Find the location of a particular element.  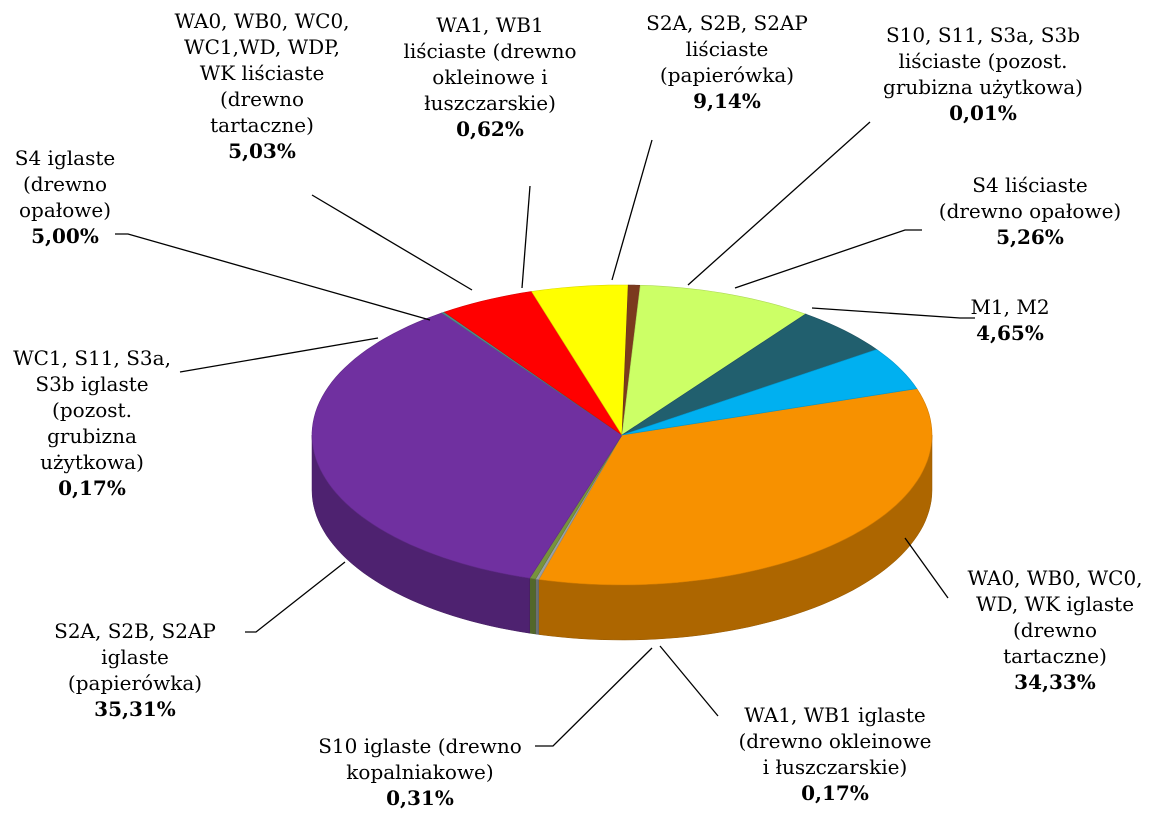

value-label: 0,62% is located at coordinates (490, 129).